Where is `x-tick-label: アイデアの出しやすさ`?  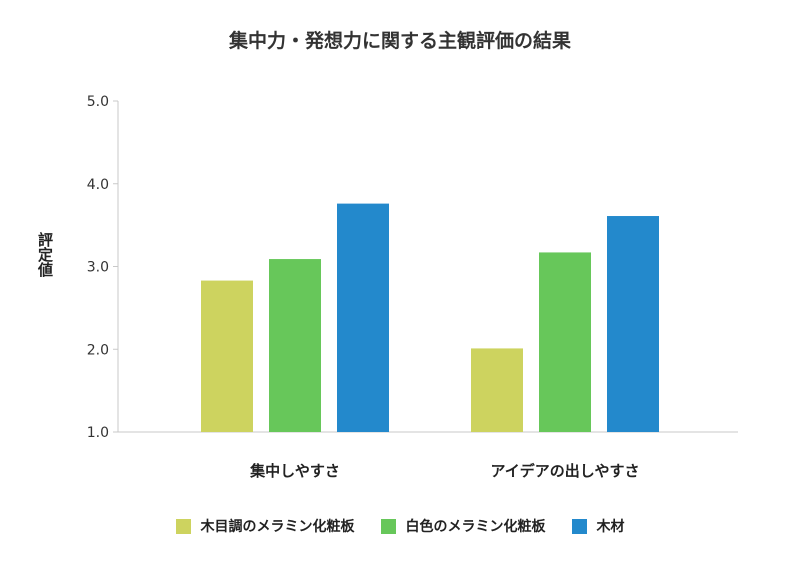
x-tick-label: アイデアの出しやすさ is located at coordinates (564, 471).